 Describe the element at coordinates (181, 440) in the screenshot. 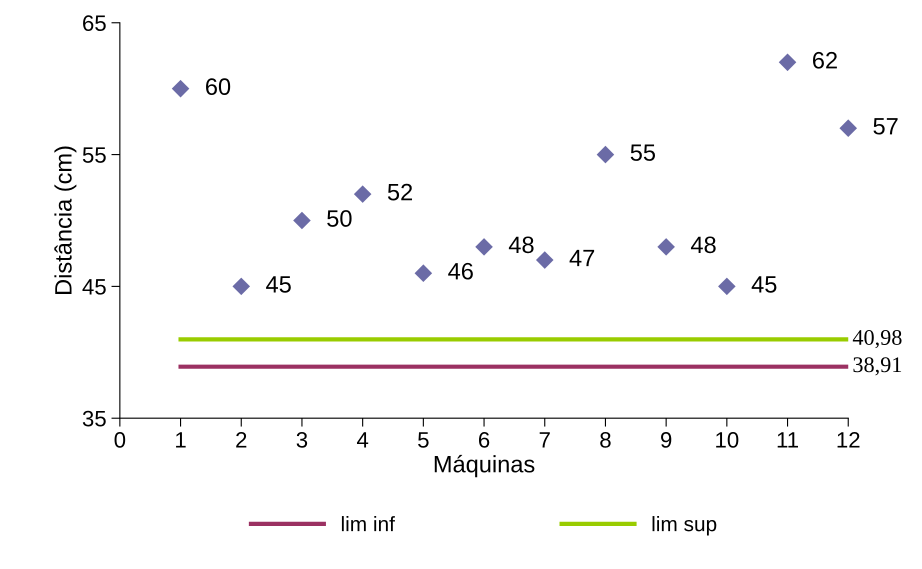

I see `x-tick-label: 1` at that location.